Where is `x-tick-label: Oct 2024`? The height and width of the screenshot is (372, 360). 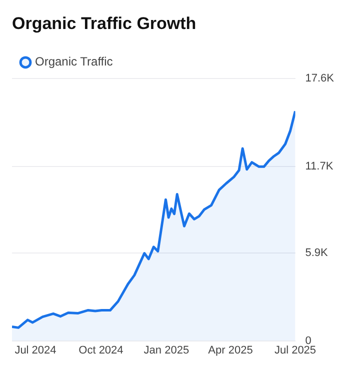 x-tick-label: Oct 2024 is located at coordinates (101, 350).